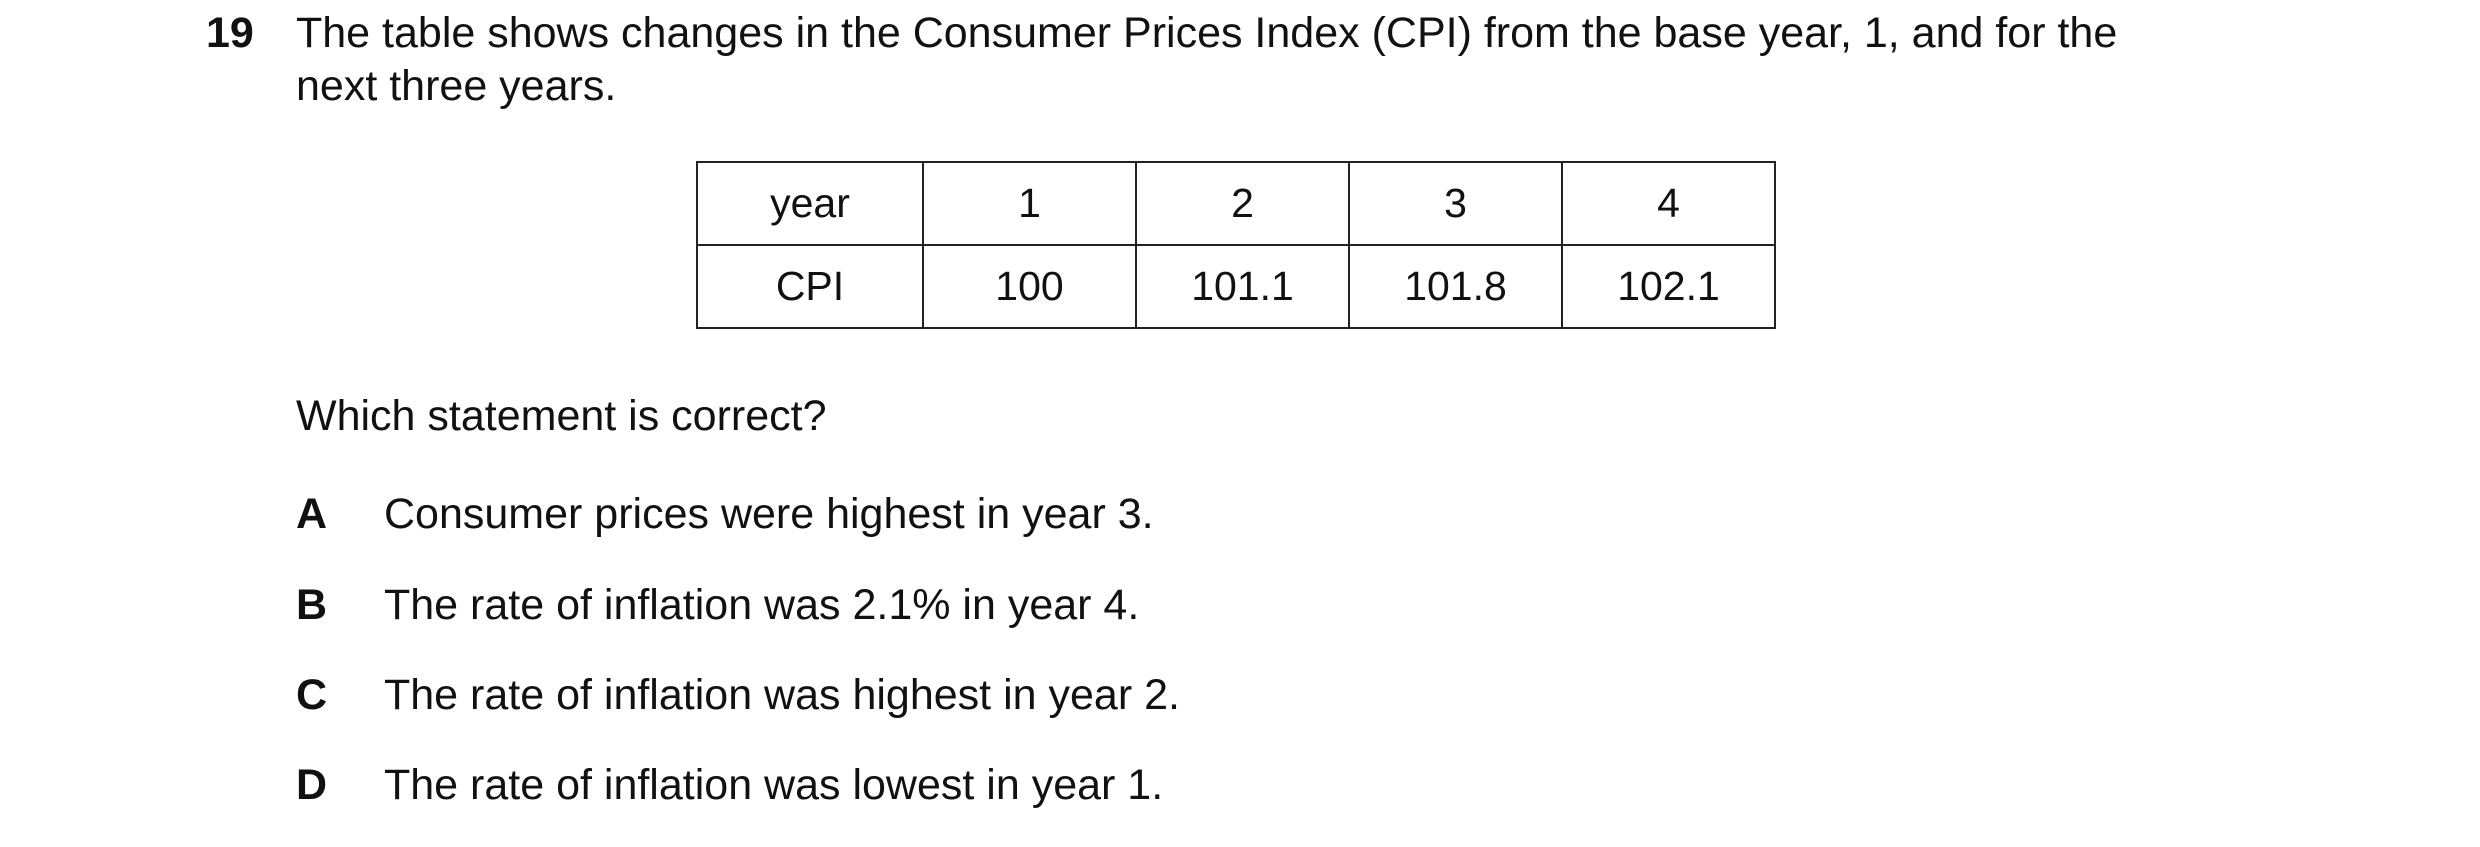 The image size is (2480, 847). Describe the element at coordinates (1029, 286) in the screenshot. I see `table-cell: 100` at that location.